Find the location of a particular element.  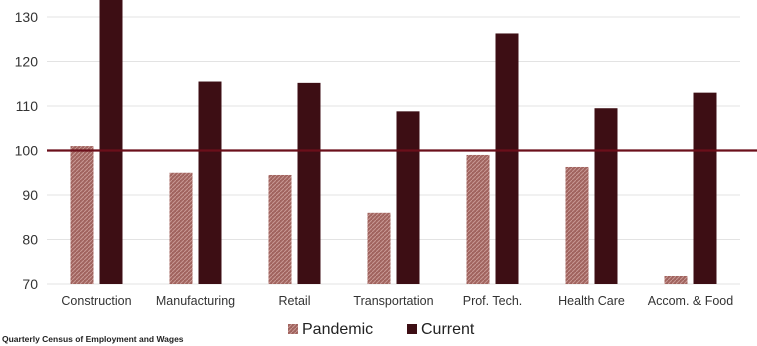

x-category-label: Transportation is located at coordinates (393, 301).